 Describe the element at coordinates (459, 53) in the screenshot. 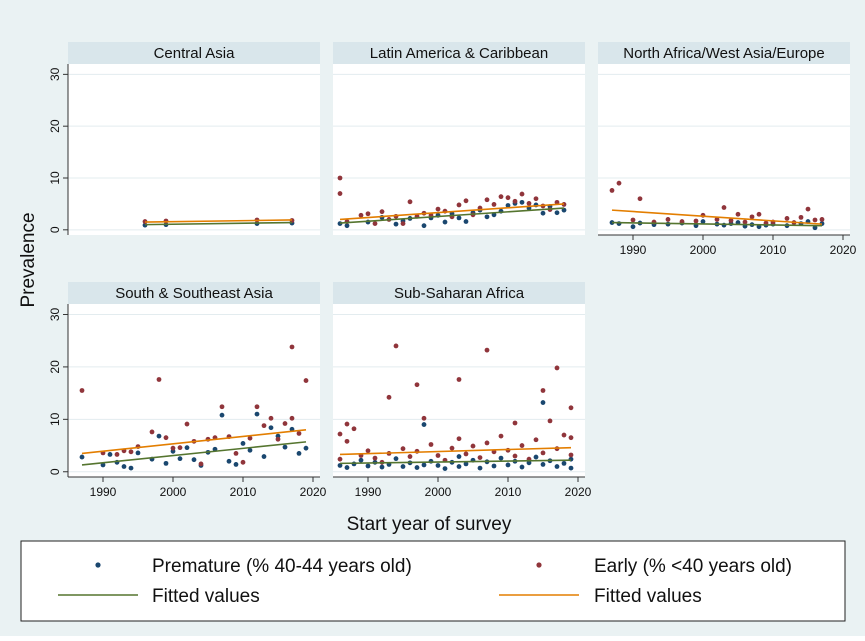

I see `panel-title: Latin America & Caribbean` at that location.